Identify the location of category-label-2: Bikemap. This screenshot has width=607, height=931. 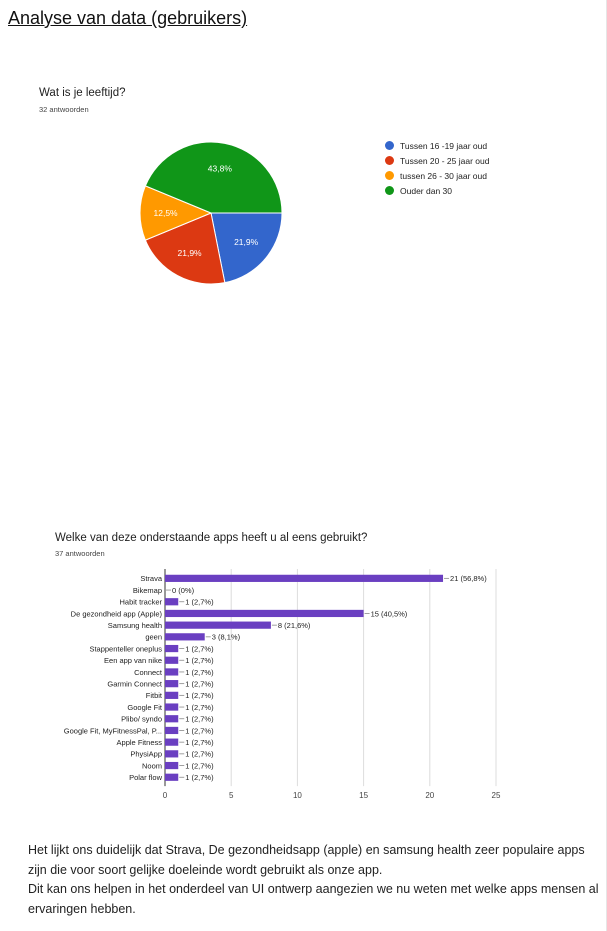
(147, 590).